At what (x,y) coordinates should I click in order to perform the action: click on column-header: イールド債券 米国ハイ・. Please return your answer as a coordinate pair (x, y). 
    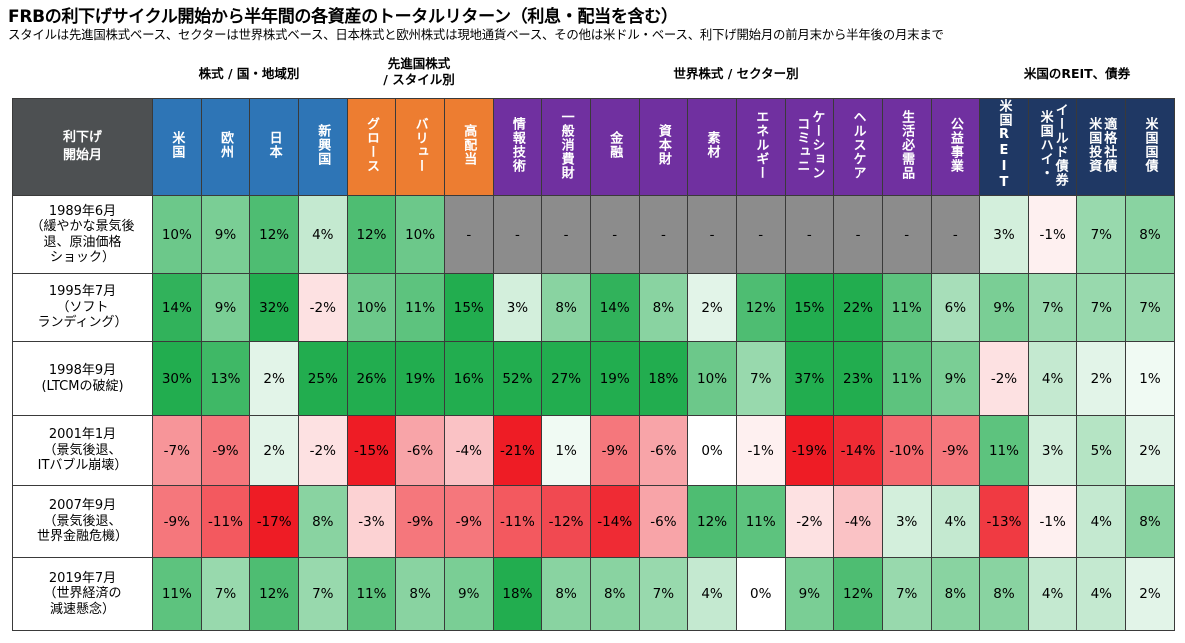
    Looking at the image, I should click on (1052, 147).